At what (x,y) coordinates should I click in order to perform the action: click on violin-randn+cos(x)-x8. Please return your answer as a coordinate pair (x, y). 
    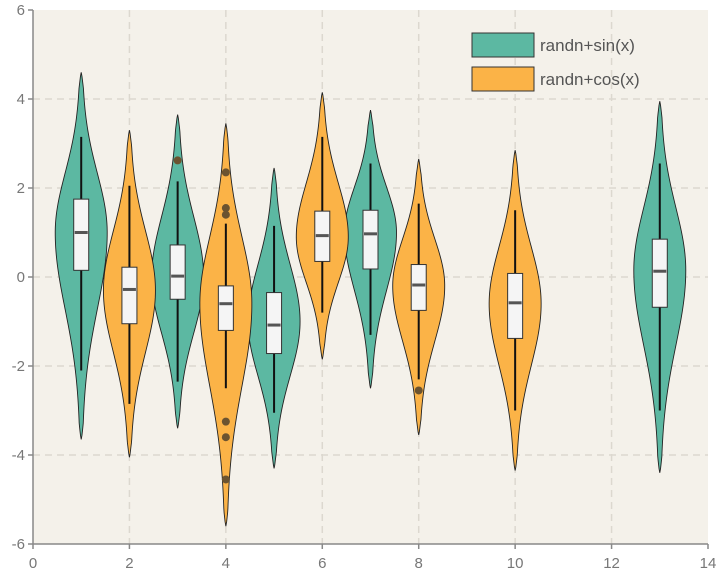
    Looking at the image, I should click on (419, 297).